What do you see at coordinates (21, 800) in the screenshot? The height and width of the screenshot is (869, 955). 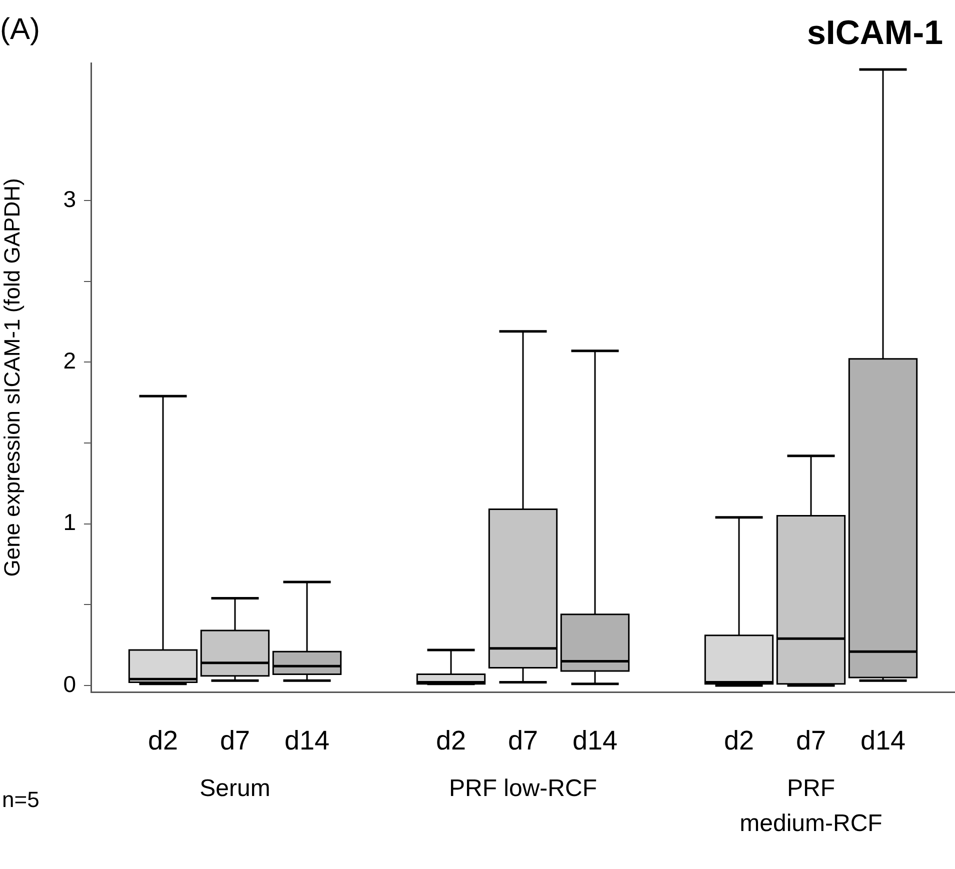 I see `text: n=5` at bounding box center [21, 800].